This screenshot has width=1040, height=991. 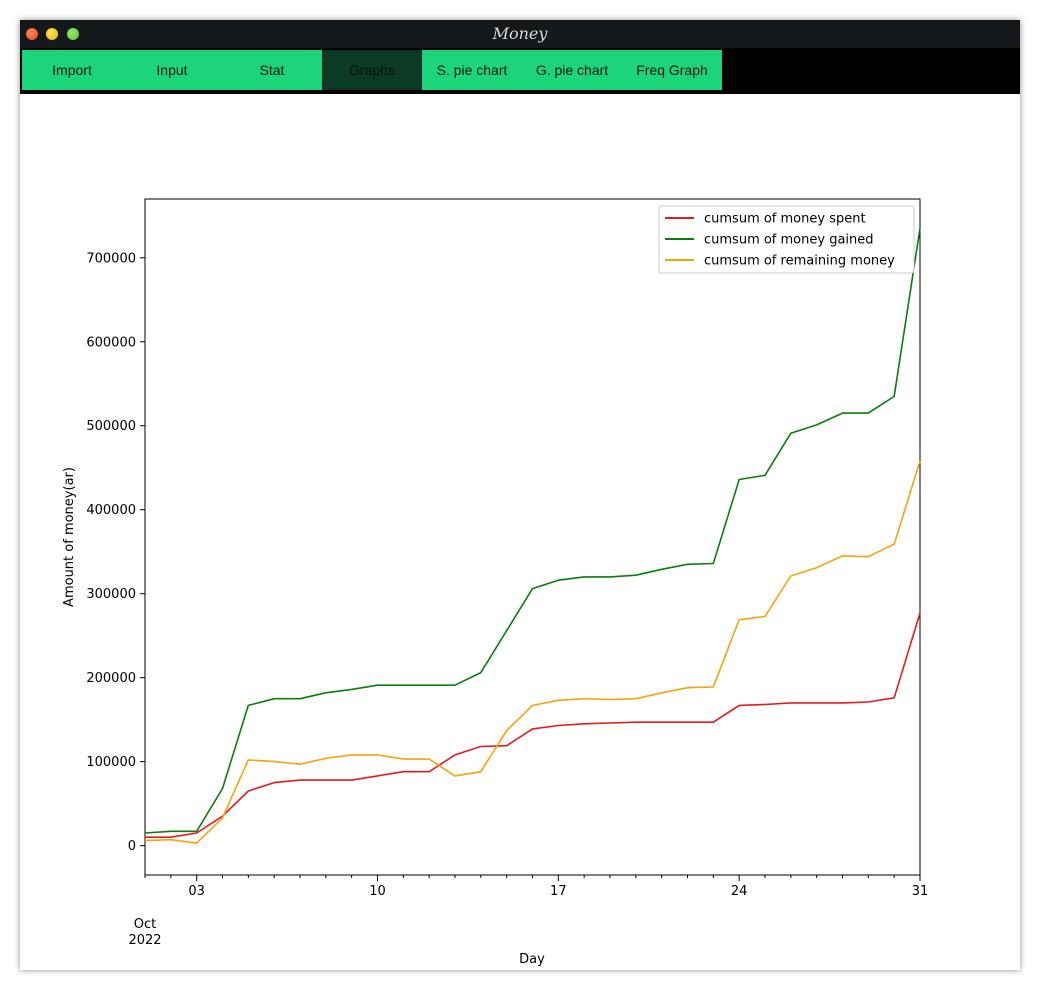 What do you see at coordinates (111, 258) in the screenshot?
I see `y-tick-label: 700000` at bounding box center [111, 258].